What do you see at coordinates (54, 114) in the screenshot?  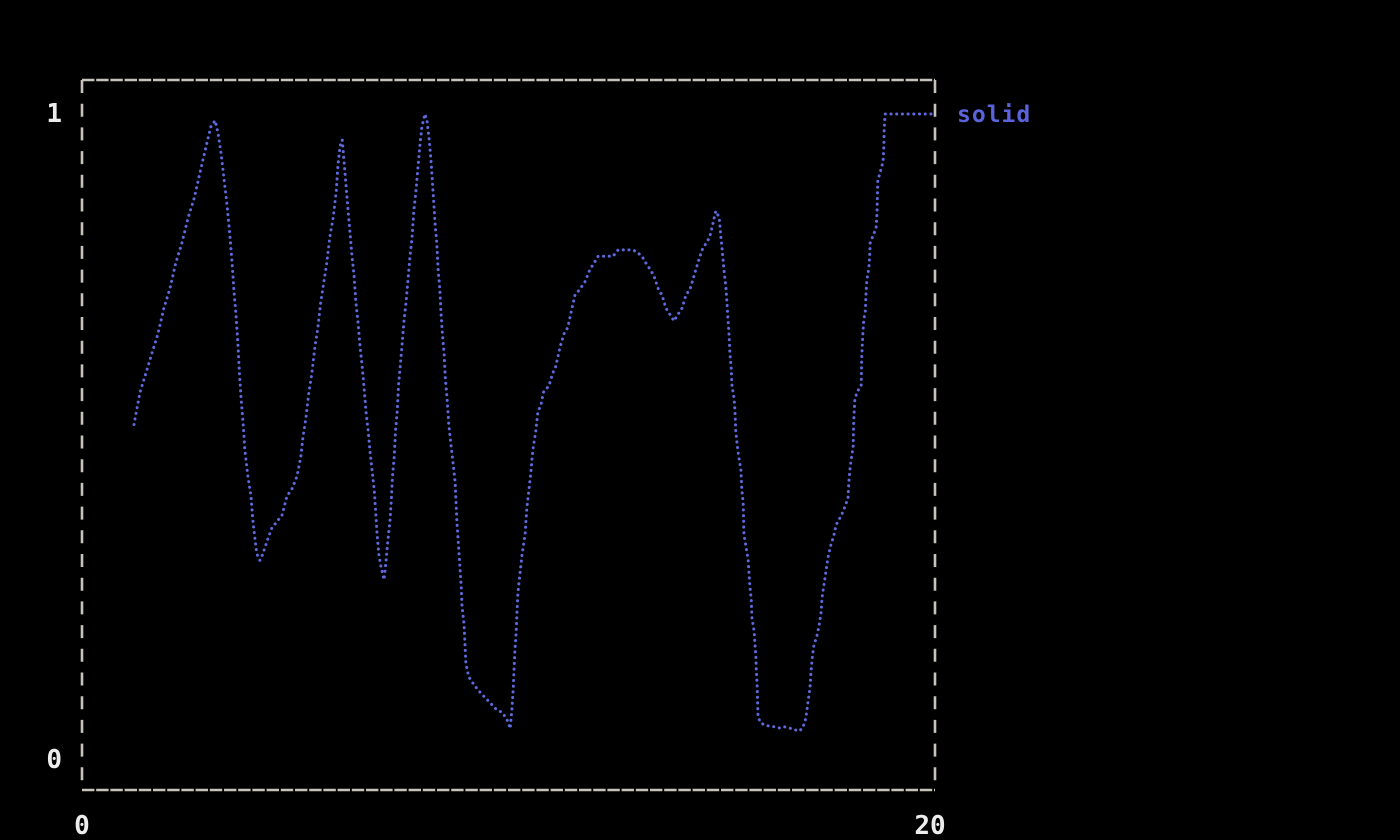 I see `y-axis-tick-label-max: 1` at bounding box center [54, 114].